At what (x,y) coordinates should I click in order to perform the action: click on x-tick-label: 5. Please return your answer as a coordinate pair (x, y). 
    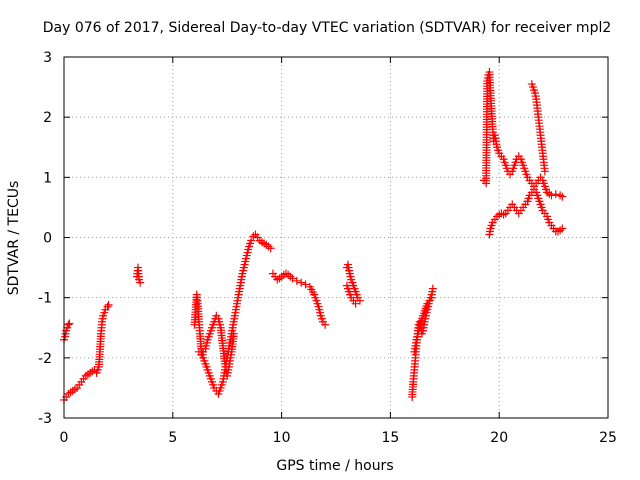
    Looking at the image, I should click on (172, 438).